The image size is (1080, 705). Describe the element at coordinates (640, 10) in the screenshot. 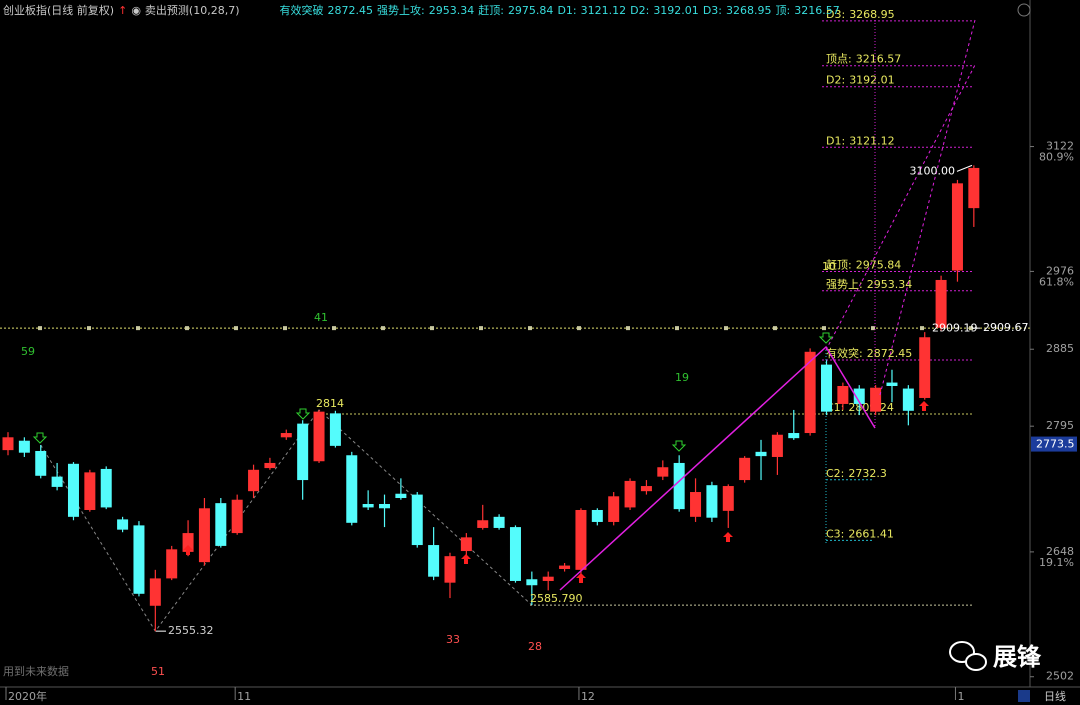

I see `header-item-name: D2:` at that location.